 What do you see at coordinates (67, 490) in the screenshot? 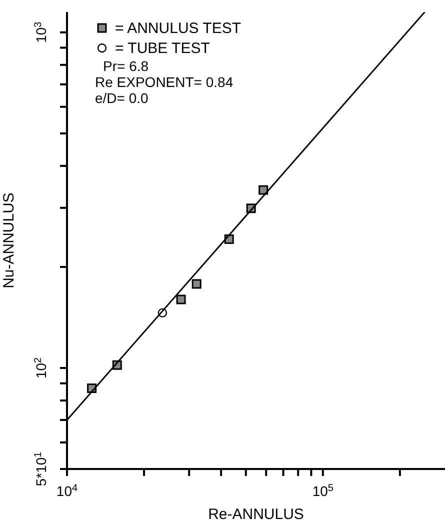
I see `x-tick-label: 10$^{4}$` at bounding box center [67, 490].